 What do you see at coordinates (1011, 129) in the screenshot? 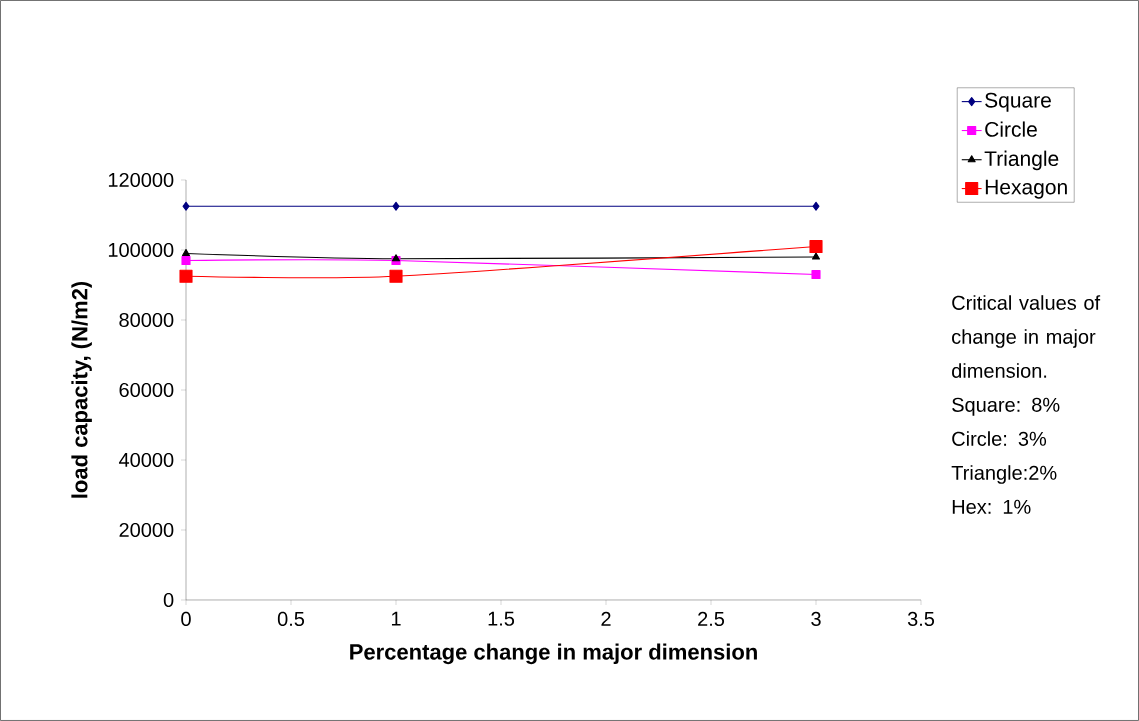
I see `legend-label: Circle` at bounding box center [1011, 129].